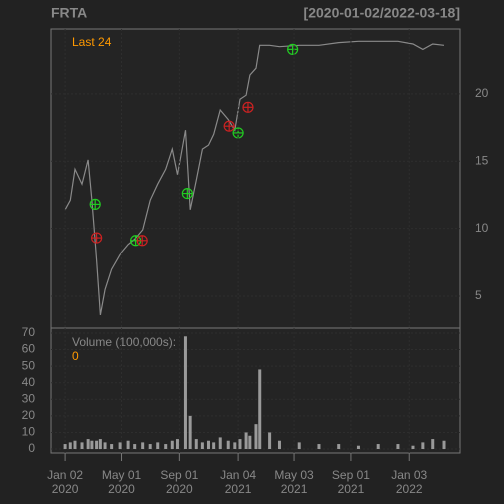  I want to click on y-tick-label: 40, so click(29, 382).